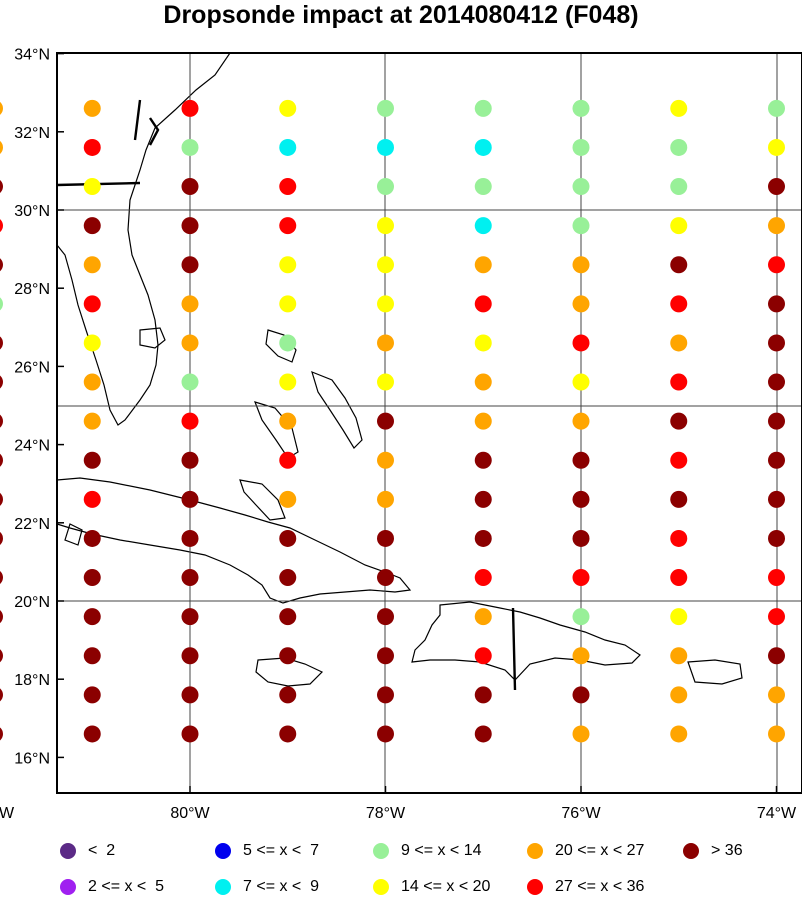 Image resolution: width=802 pixels, height=900 pixels. Describe the element at coordinates (32, 55) in the screenshot. I see `latitude-label: 34°N` at that location.